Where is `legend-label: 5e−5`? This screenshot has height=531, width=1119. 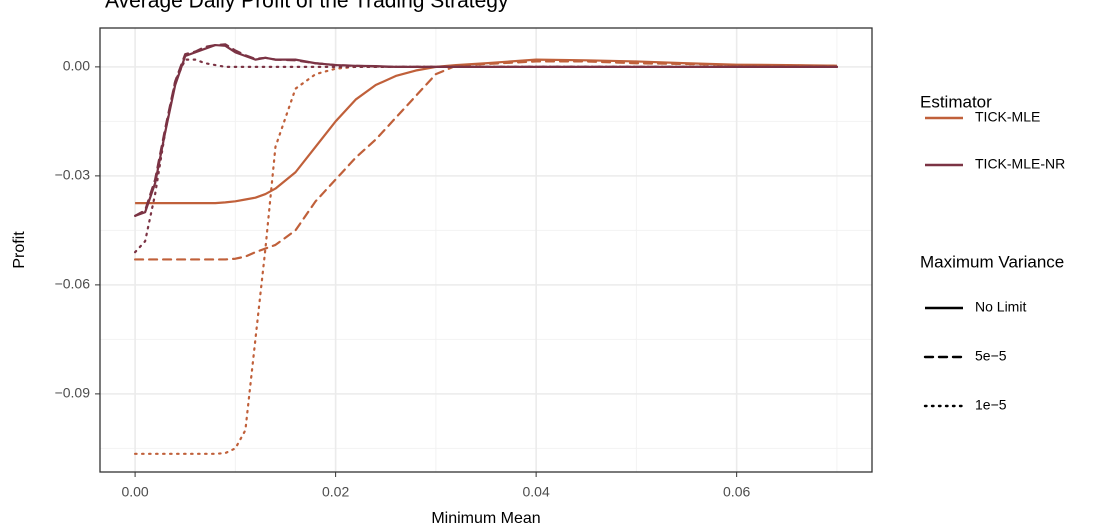 legend-label: 5e−5 is located at coordinates (991, 356).